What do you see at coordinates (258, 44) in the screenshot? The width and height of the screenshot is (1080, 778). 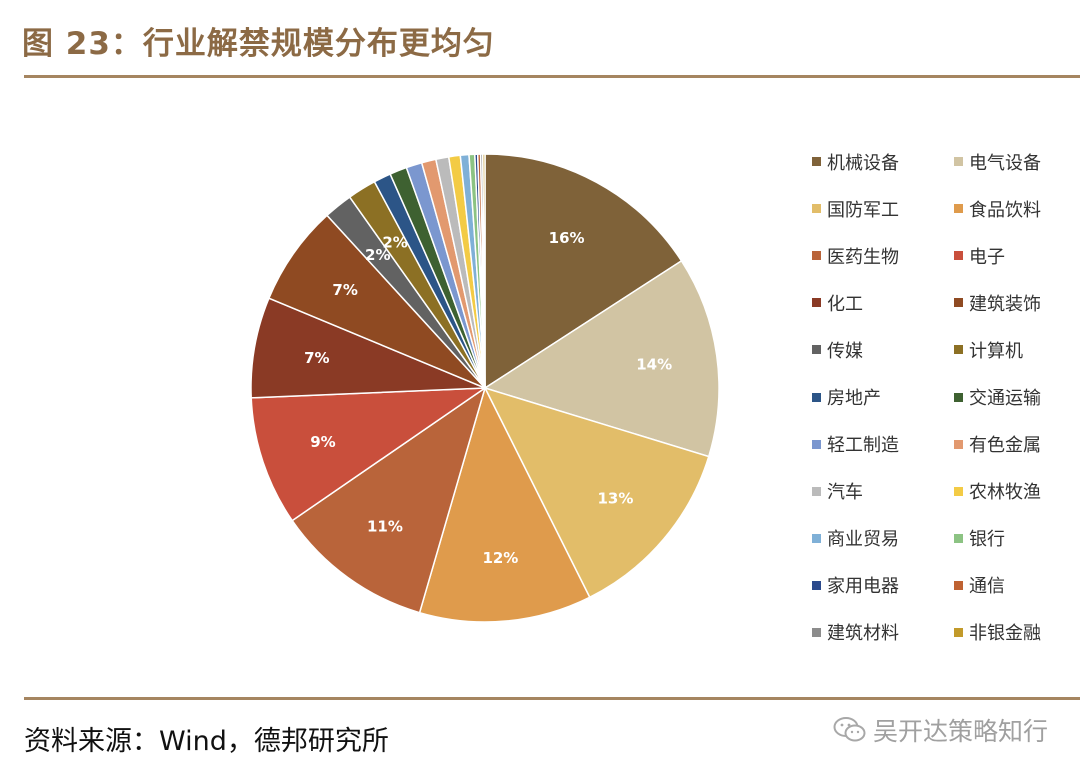 I see `figure-title: 图 23：行业解禁规模分布更均匀` at bounding box center [258, 44].